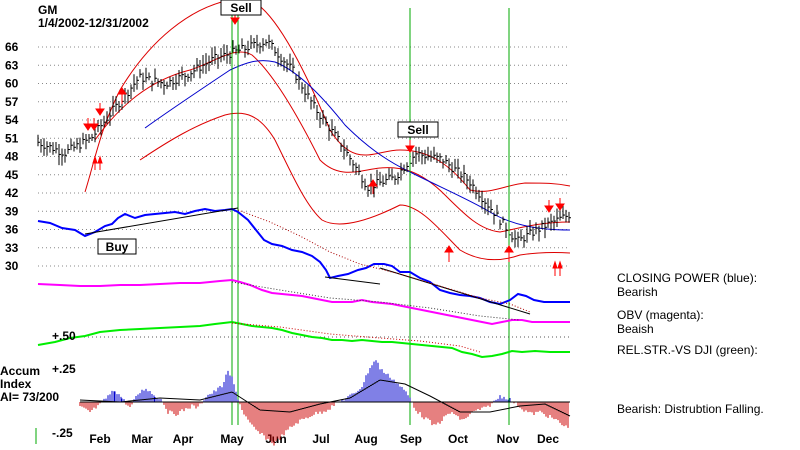 Image resolution: width=800 pixels, height=450 pixels. What do you see at coordinates (93, 23) in the screenshot?
I see `chart-subtitle: 1/4/2002-12/31/2002` at bounding box center [93, 23].